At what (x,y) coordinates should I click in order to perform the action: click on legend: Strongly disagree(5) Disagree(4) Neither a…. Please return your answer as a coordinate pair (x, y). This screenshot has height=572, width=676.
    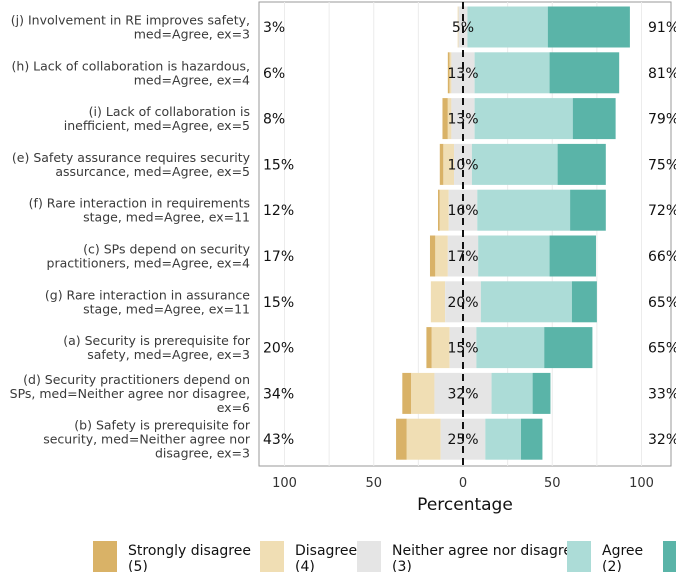
    Looking at the image, I should click on (384, 556).